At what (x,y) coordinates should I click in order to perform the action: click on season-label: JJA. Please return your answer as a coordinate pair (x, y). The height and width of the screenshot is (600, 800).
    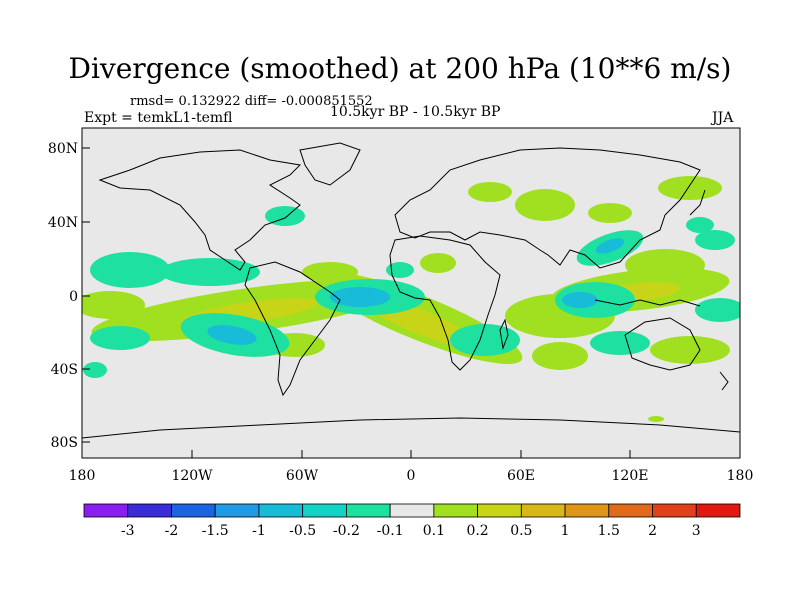
    Looking at the image, I should click on (723, 118).